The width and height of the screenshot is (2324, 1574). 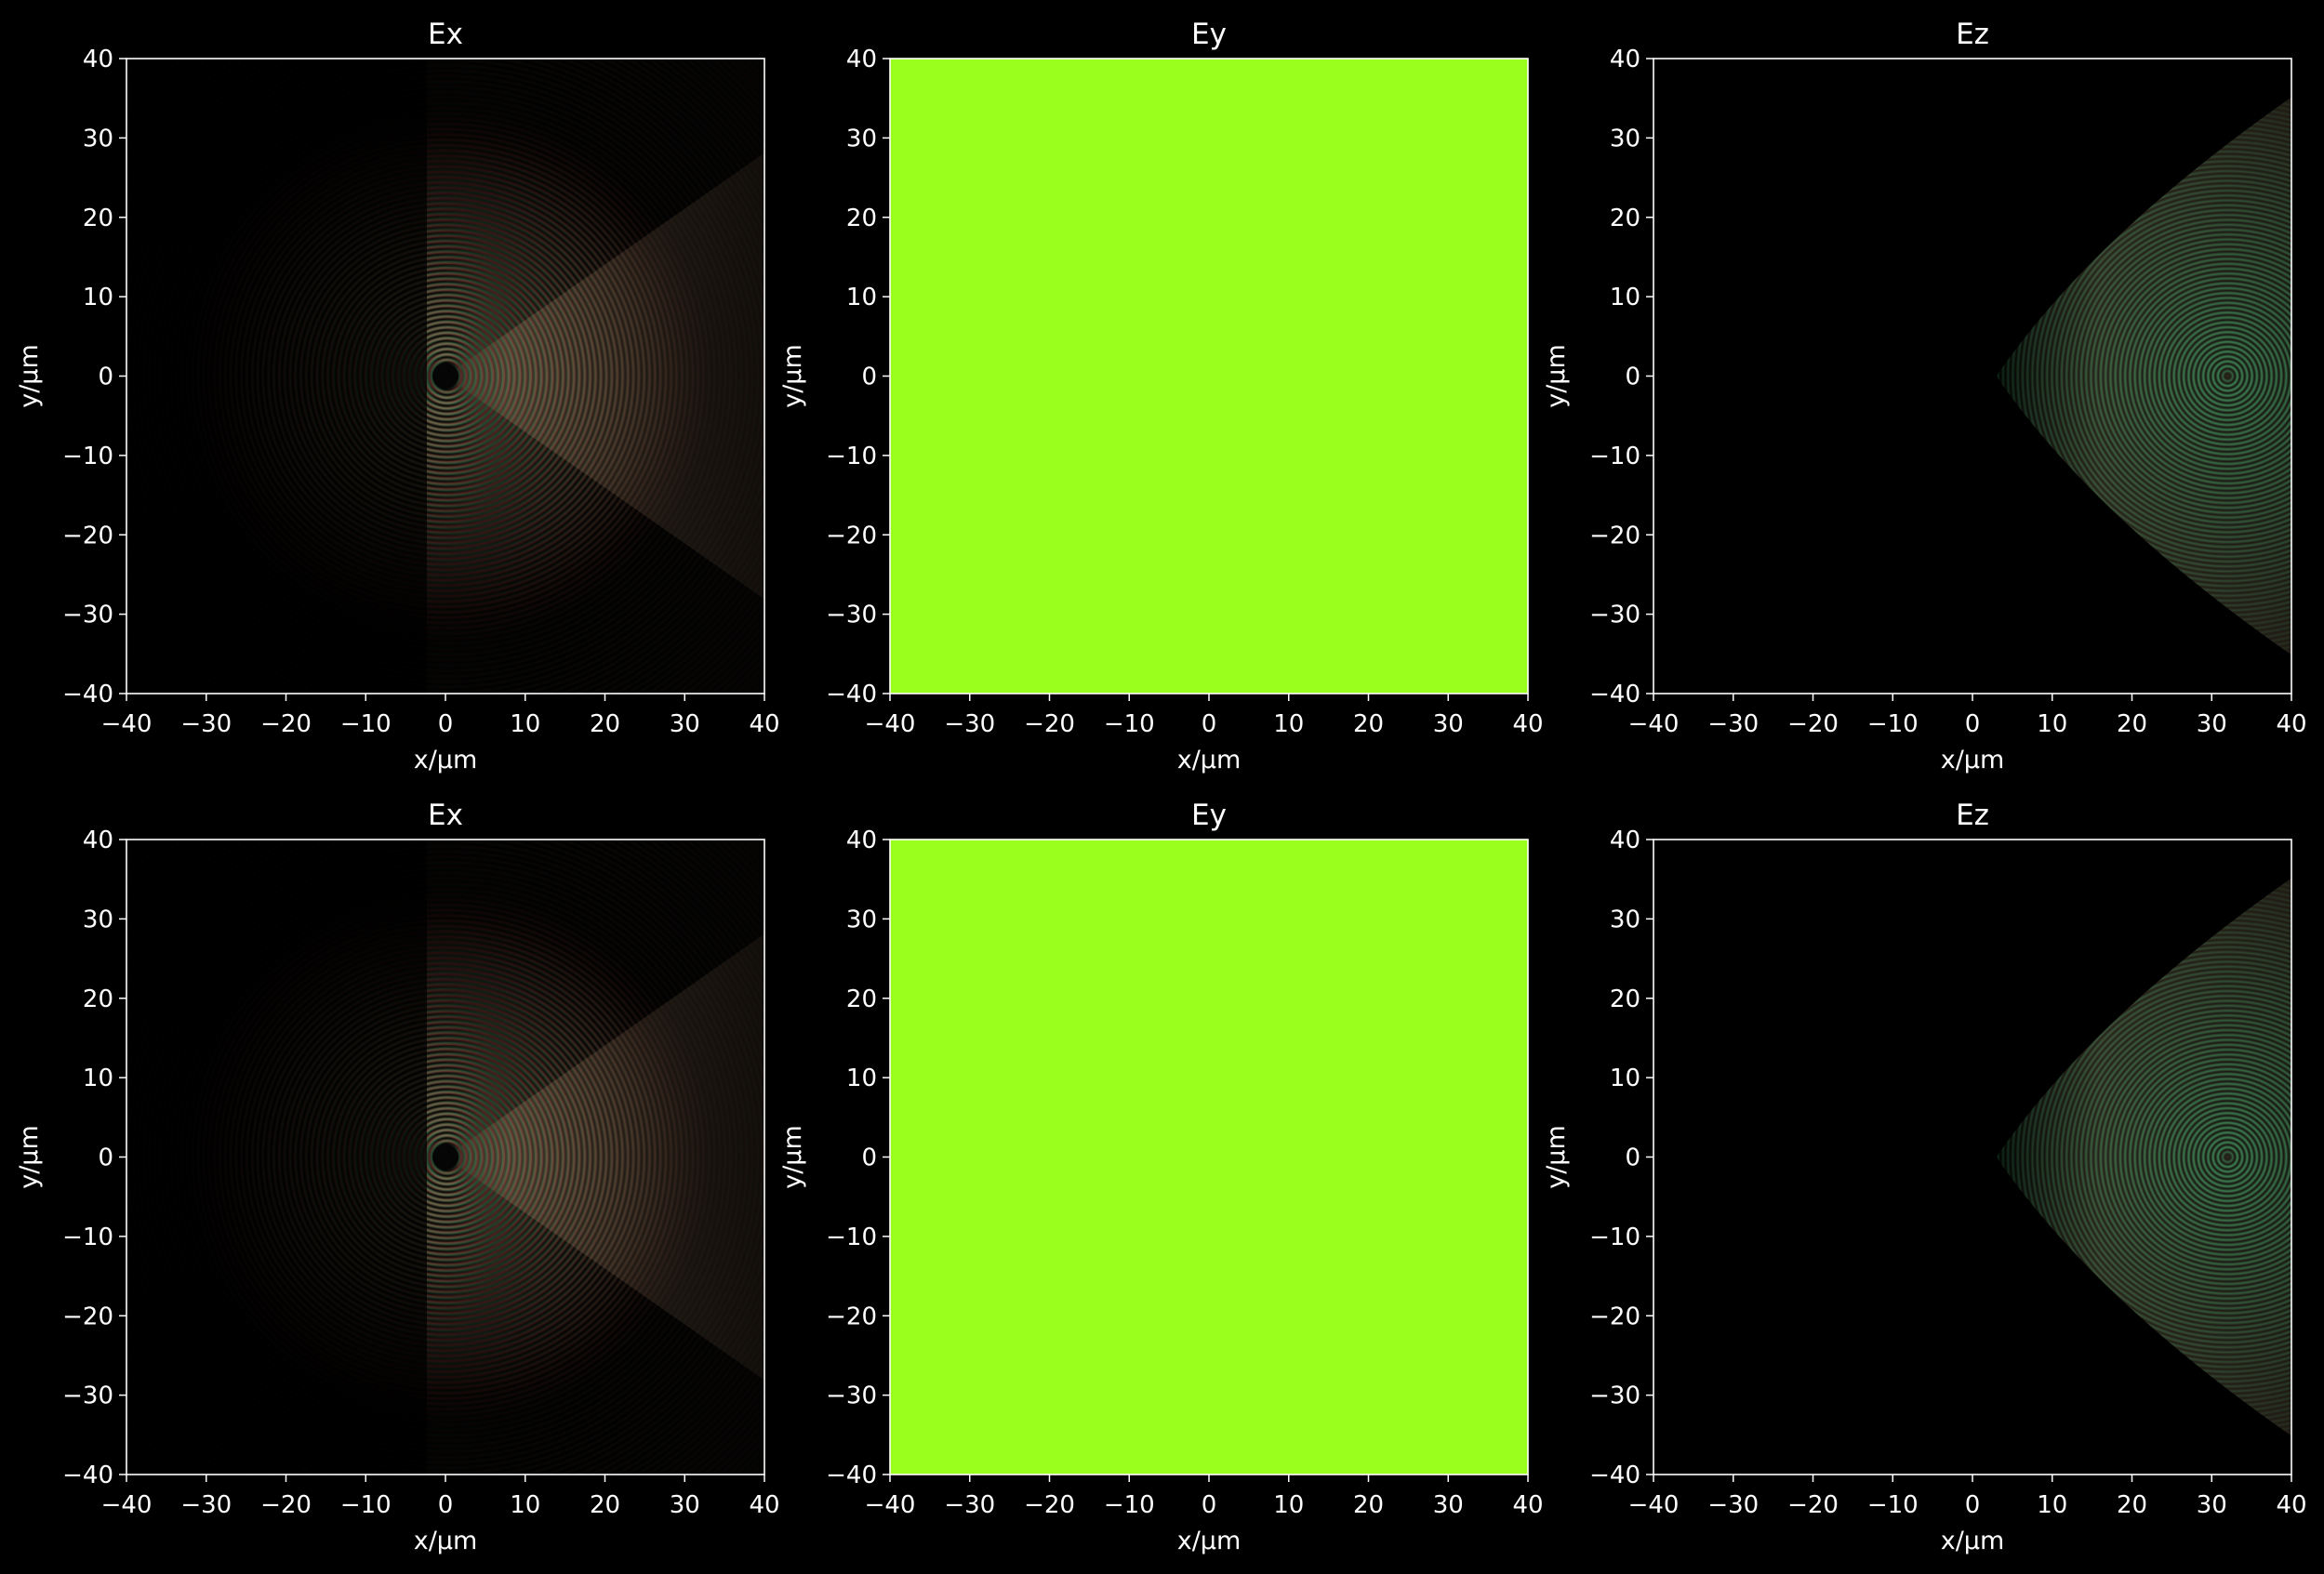 I want to click on fringe-cone, so click(x=605, y=376).